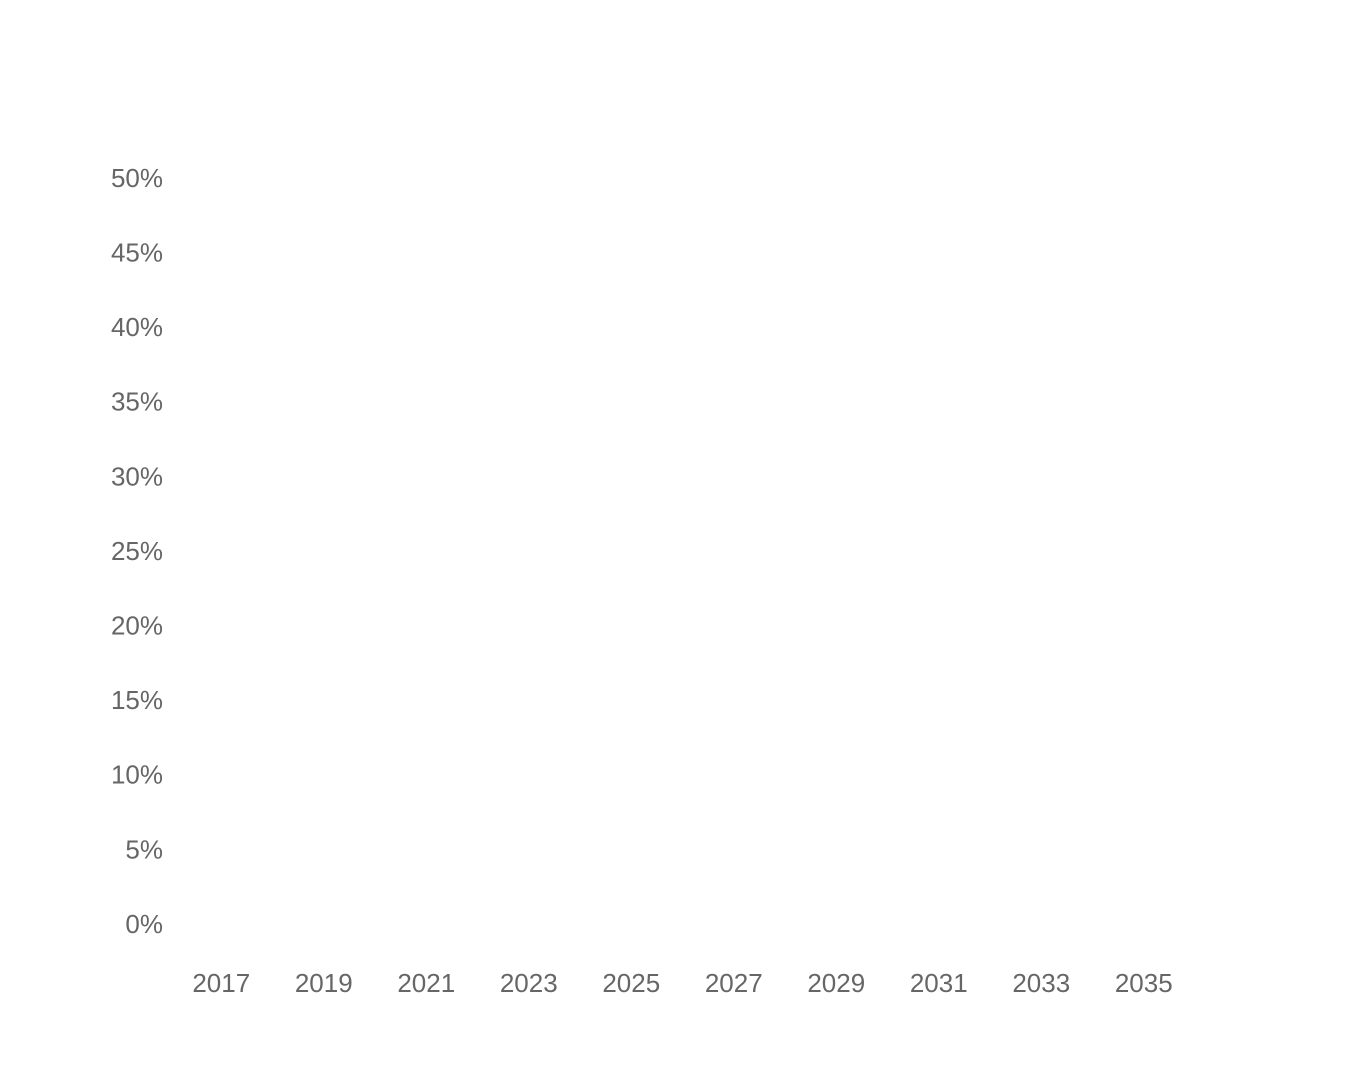  What do you see at coordinates (631, 983) in the screenshot?
I see `x-tick-label: 2025` at bounding box center [631, 983].